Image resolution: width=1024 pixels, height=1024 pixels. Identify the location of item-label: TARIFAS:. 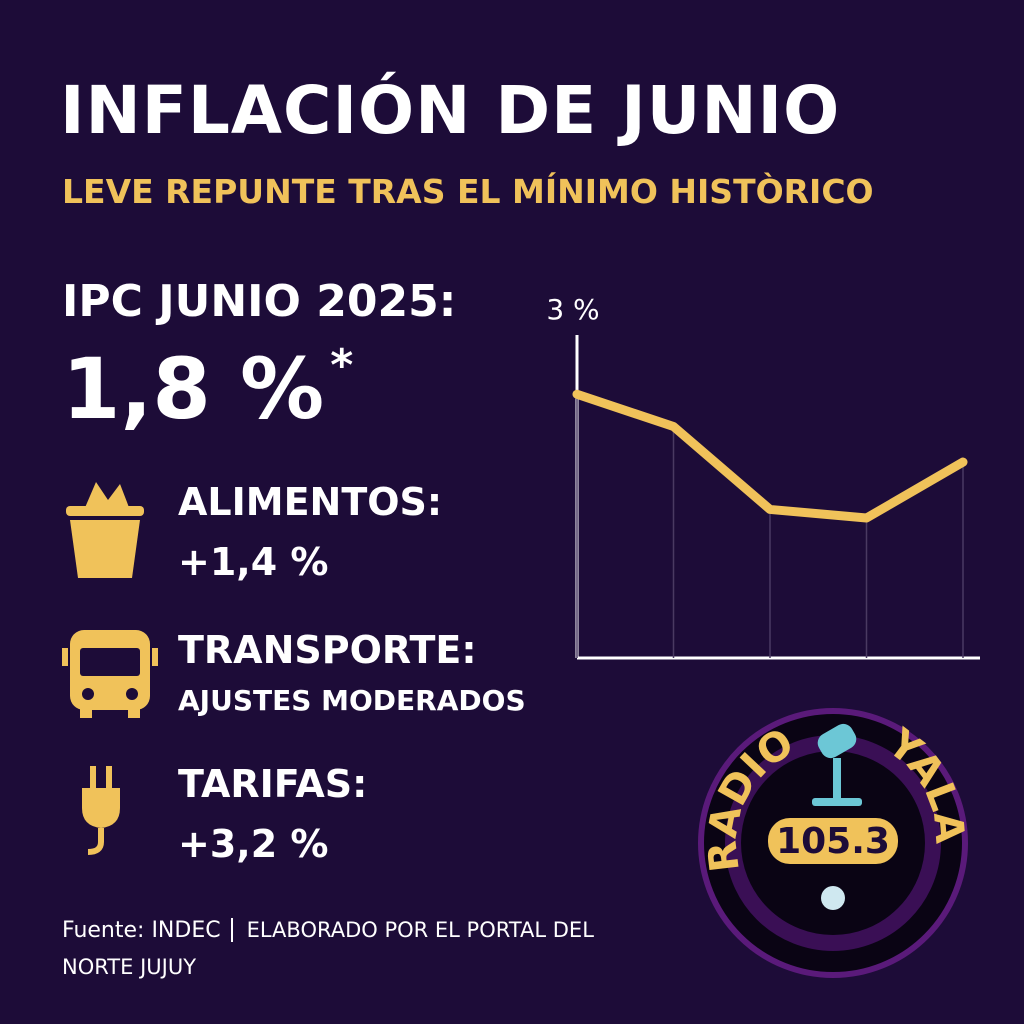
(273, 784).